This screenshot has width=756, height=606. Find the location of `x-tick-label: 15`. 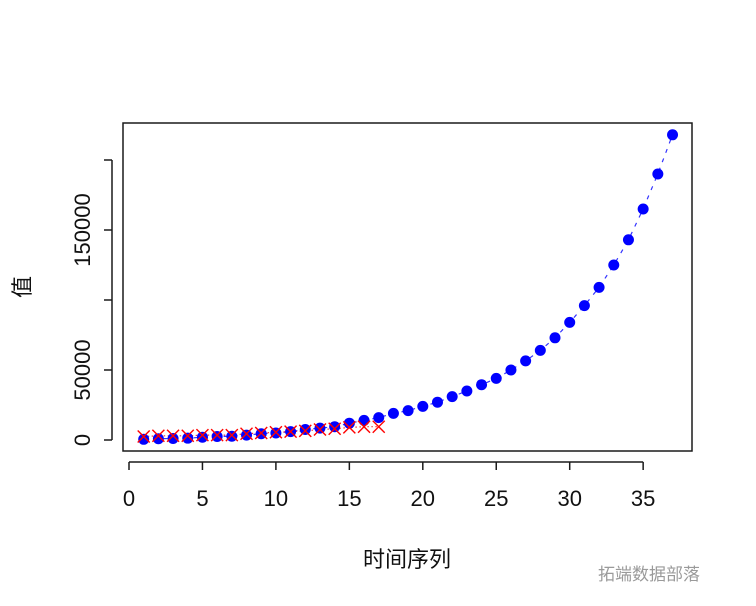

x-tick-label: 15 is located at coordinates (349, 498).